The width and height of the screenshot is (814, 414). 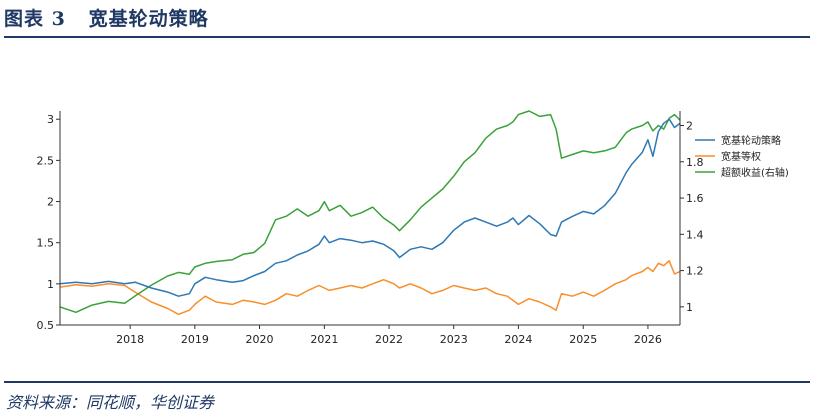 What do you see at coordinates (755, 172) in the screenshot?
I see `legend-label-3: 超额收益(右轴)` at bounding box center [755, 172].